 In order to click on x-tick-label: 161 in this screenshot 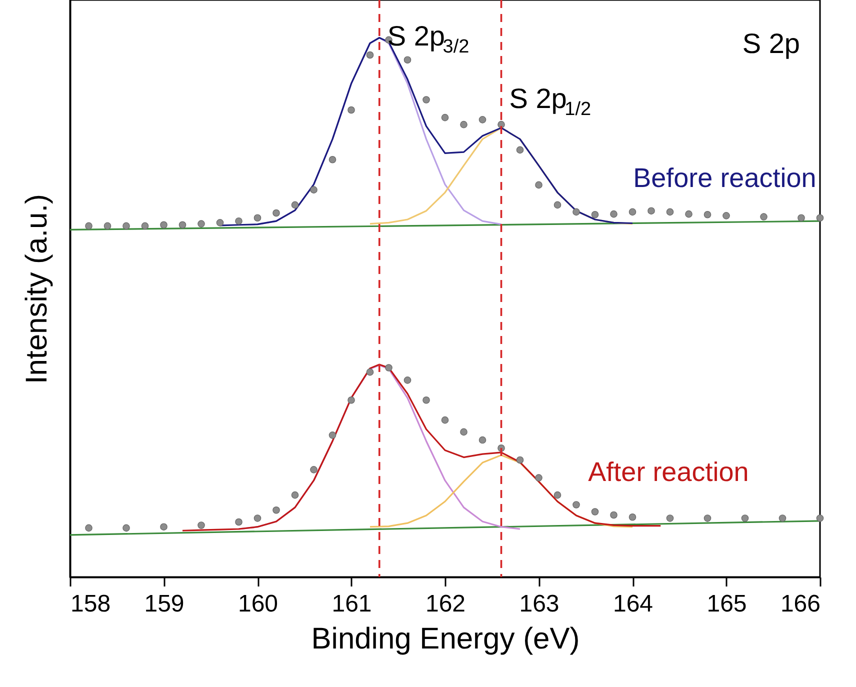, I will do `click(352, 604)`.